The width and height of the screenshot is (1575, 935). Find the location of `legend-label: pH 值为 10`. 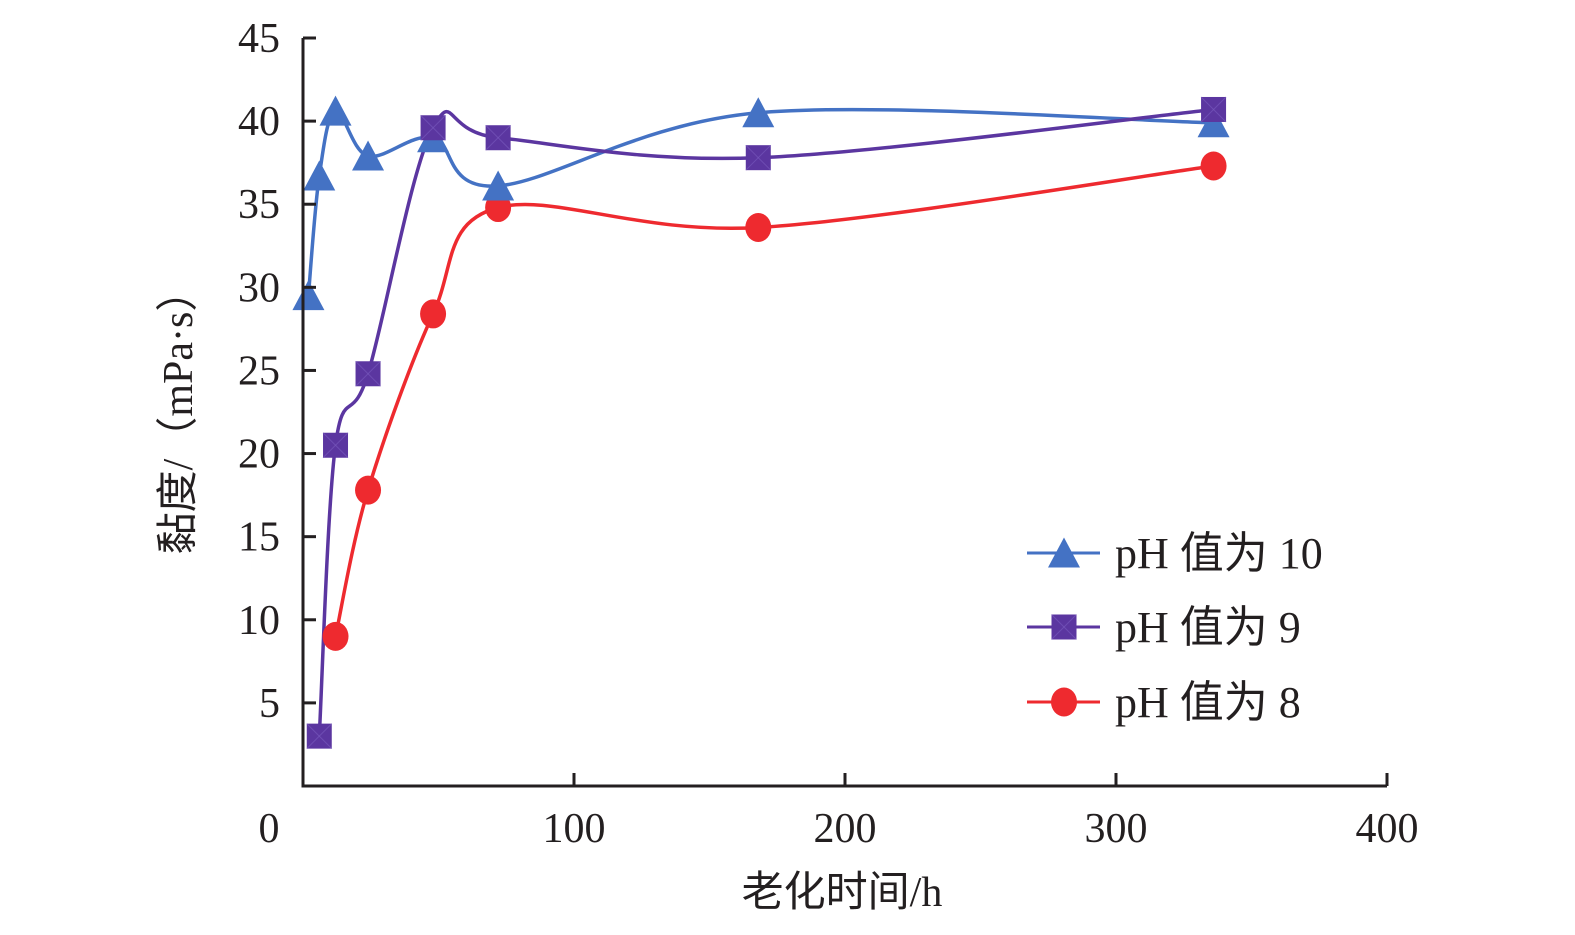

legend-label: pH 值为 10 is located at coordinates (1219, 553).